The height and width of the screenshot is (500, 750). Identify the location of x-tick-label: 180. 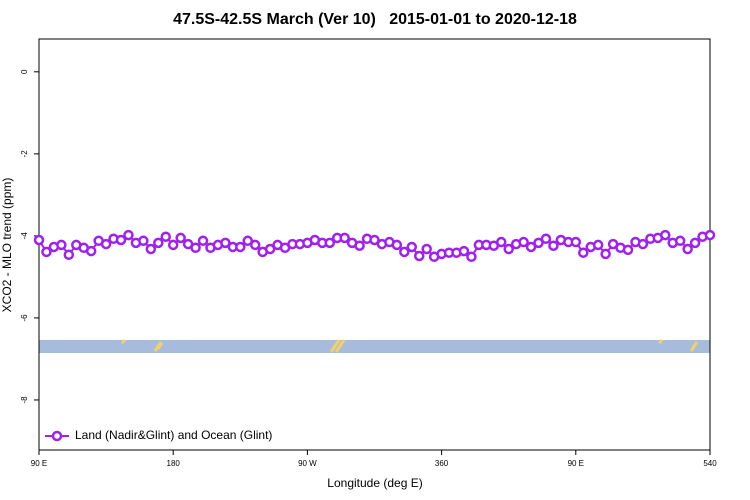
(174, 463).